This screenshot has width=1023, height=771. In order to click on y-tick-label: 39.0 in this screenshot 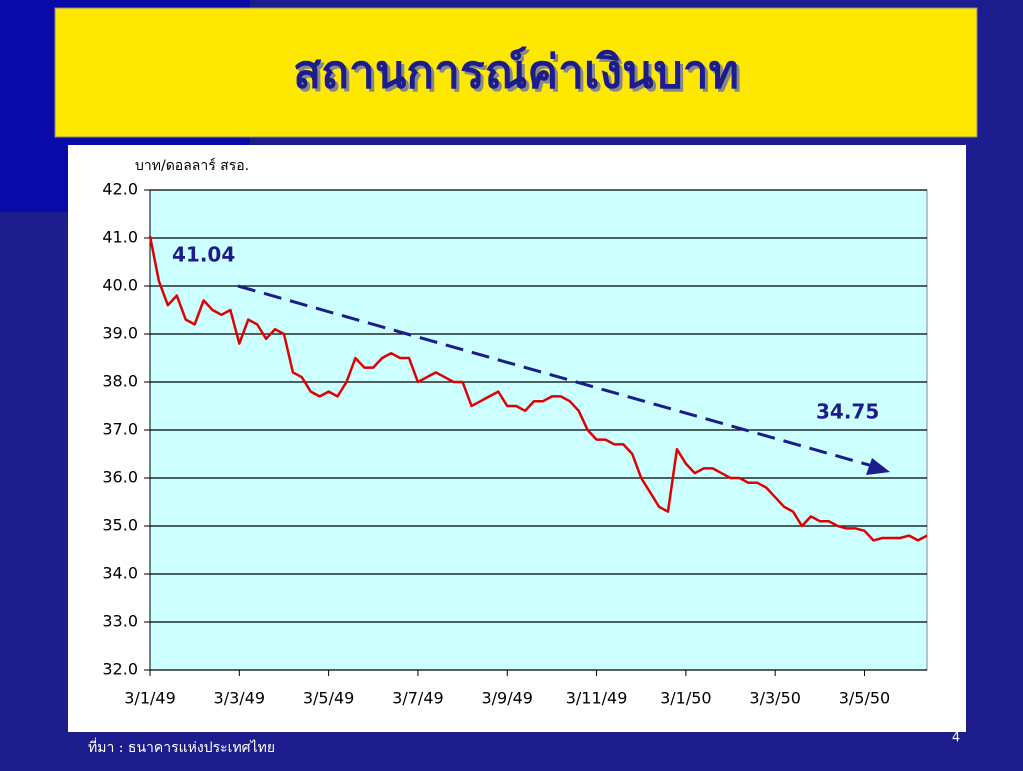, I will do `click(120, 333)`.